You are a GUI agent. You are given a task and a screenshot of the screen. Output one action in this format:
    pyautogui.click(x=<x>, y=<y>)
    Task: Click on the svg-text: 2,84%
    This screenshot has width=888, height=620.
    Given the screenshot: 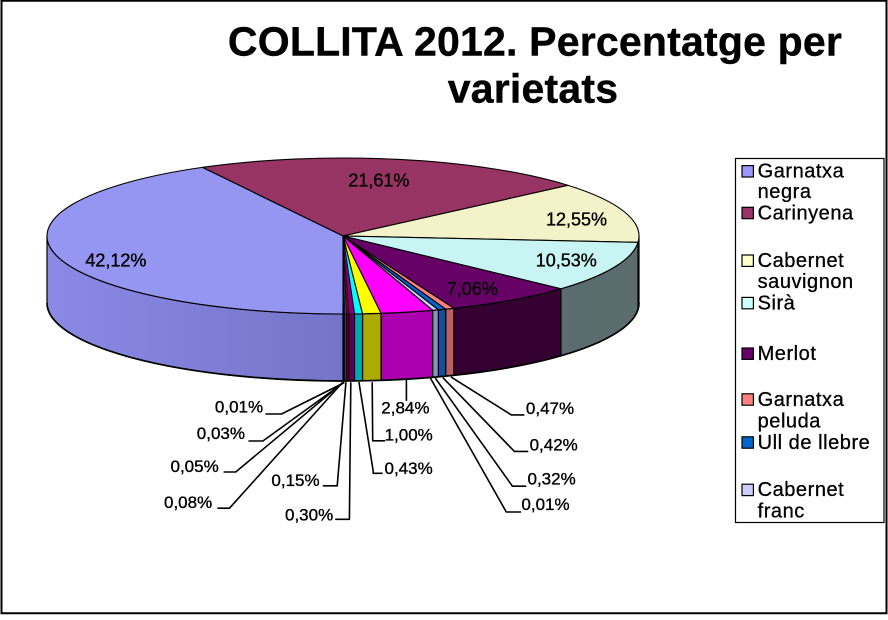 What is the action you would take?
    pyautogui.click(x=405, y=407)
    